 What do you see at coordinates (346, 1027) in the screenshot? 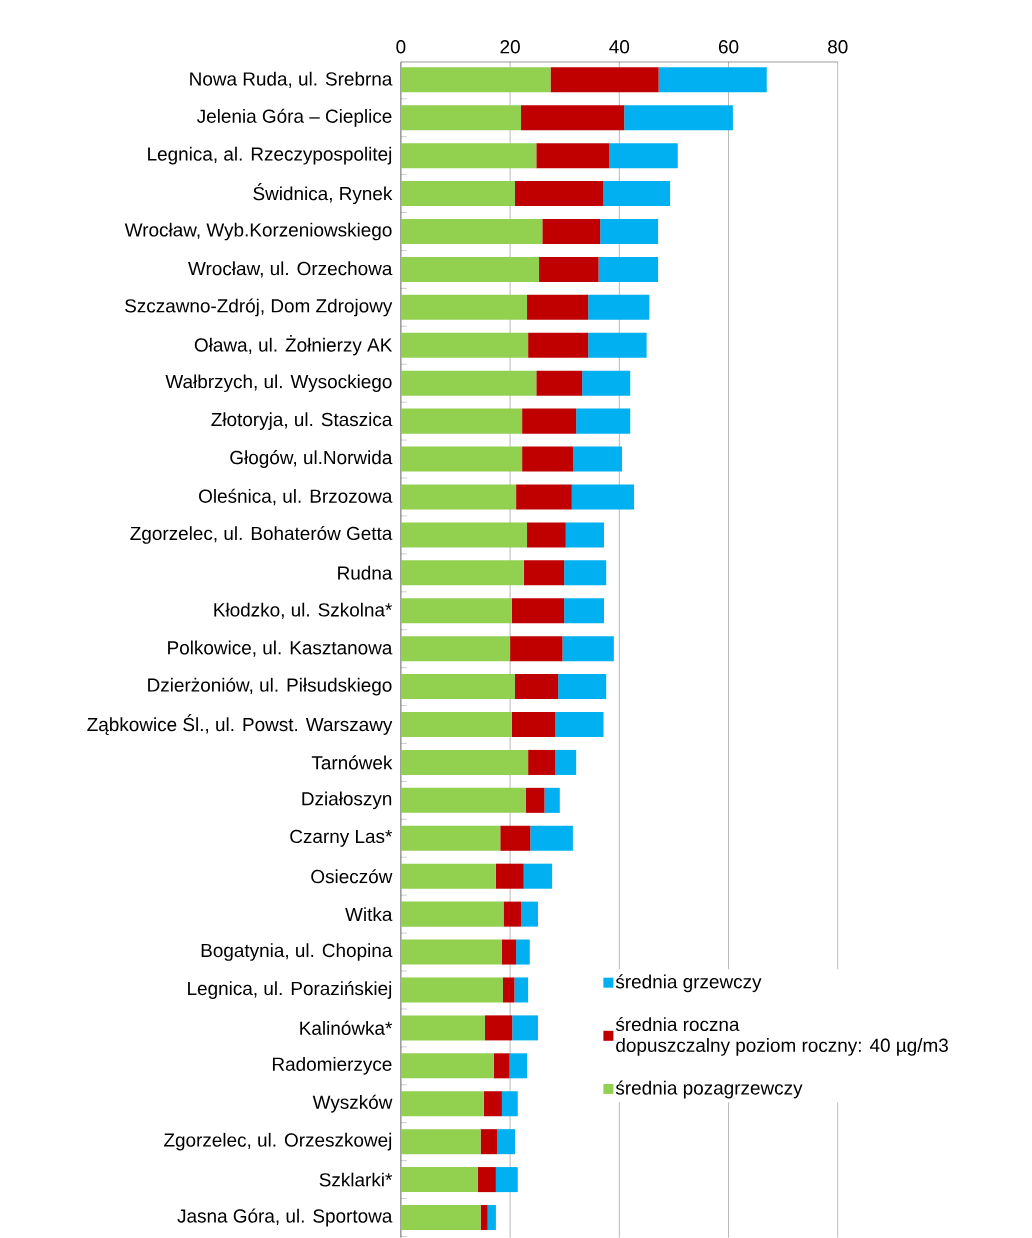
I see `y-tick-label: Kalinówka*` at bounding box center [346, 1027].